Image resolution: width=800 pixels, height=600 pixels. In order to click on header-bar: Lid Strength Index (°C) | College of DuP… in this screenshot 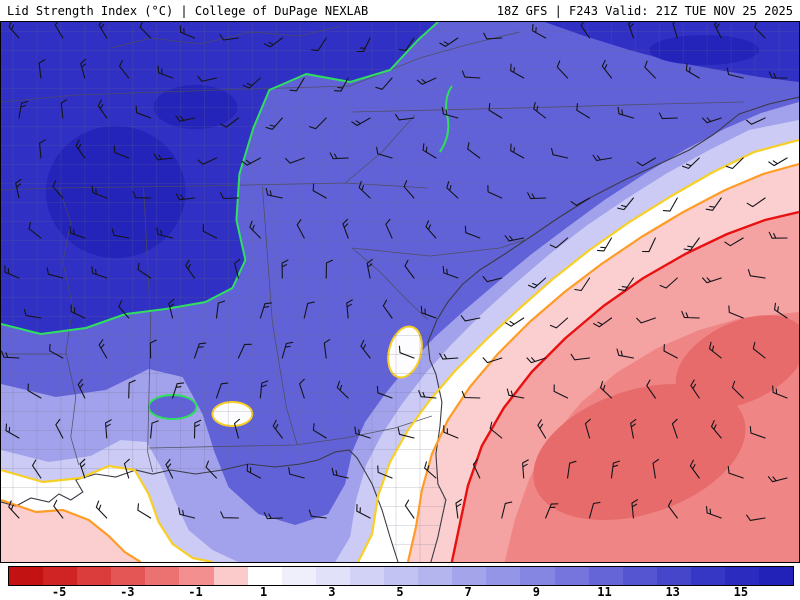, I will do `click(400, 10)`.